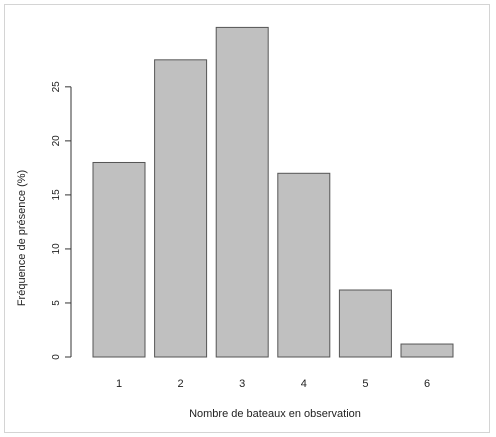 This screenshot has height=437, width=496. Describe the element at coordinates (365, 384) in the screenshot. I see `x-tick-label-5: 5` at that location.